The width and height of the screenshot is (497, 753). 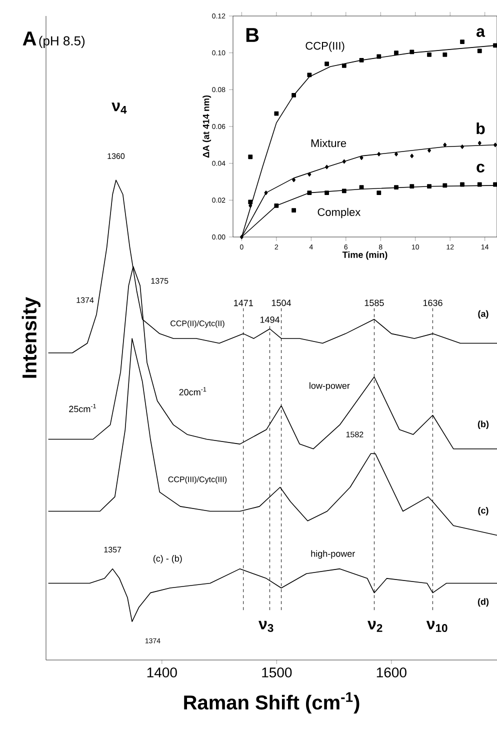 What do you see at coordinates (116, 156) in the screenshot?
I see `text: 1360` at bounding box center [116, 156].